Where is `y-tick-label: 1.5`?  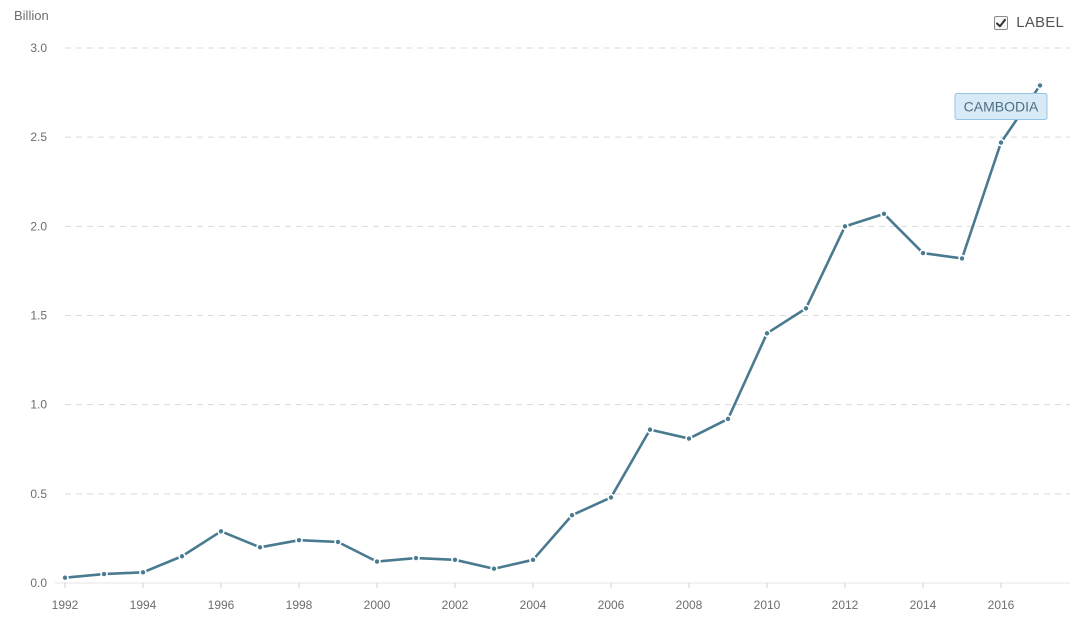 y-tick-label: 1.5 is located at coordinates (38, 316).